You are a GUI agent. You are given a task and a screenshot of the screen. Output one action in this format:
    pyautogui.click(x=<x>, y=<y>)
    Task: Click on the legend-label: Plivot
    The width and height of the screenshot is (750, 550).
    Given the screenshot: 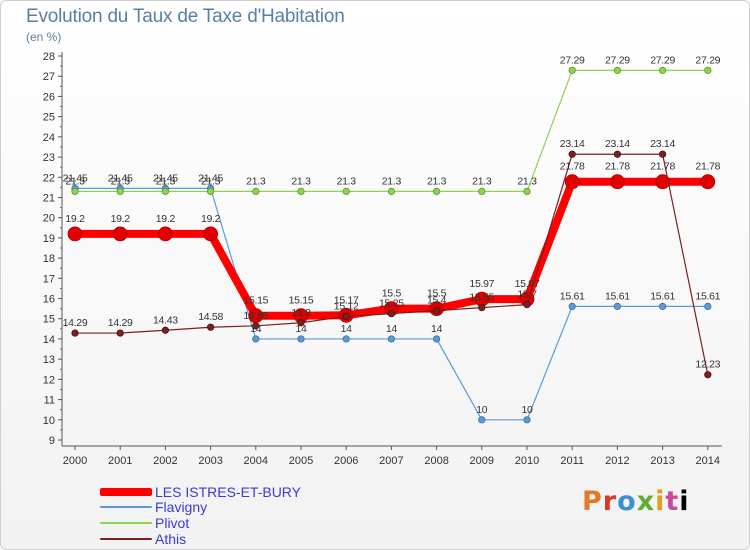 What is the action you would take?
    pyautogui.click(x=172, y=523)
    